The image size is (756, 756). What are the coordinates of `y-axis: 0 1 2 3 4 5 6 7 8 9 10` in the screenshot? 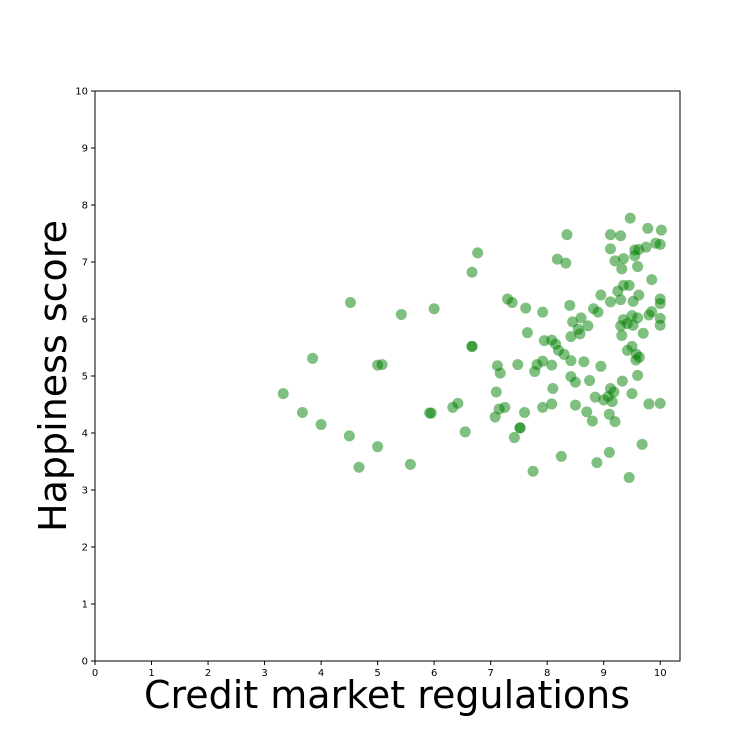 It's located at (85, 377).